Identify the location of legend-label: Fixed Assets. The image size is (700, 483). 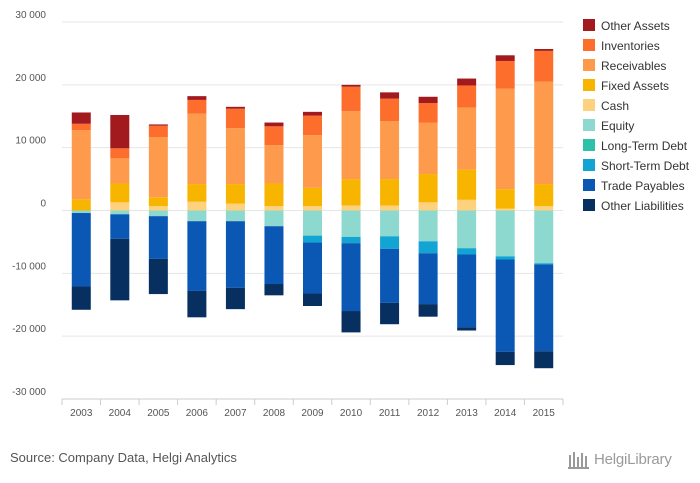
(635, 86).